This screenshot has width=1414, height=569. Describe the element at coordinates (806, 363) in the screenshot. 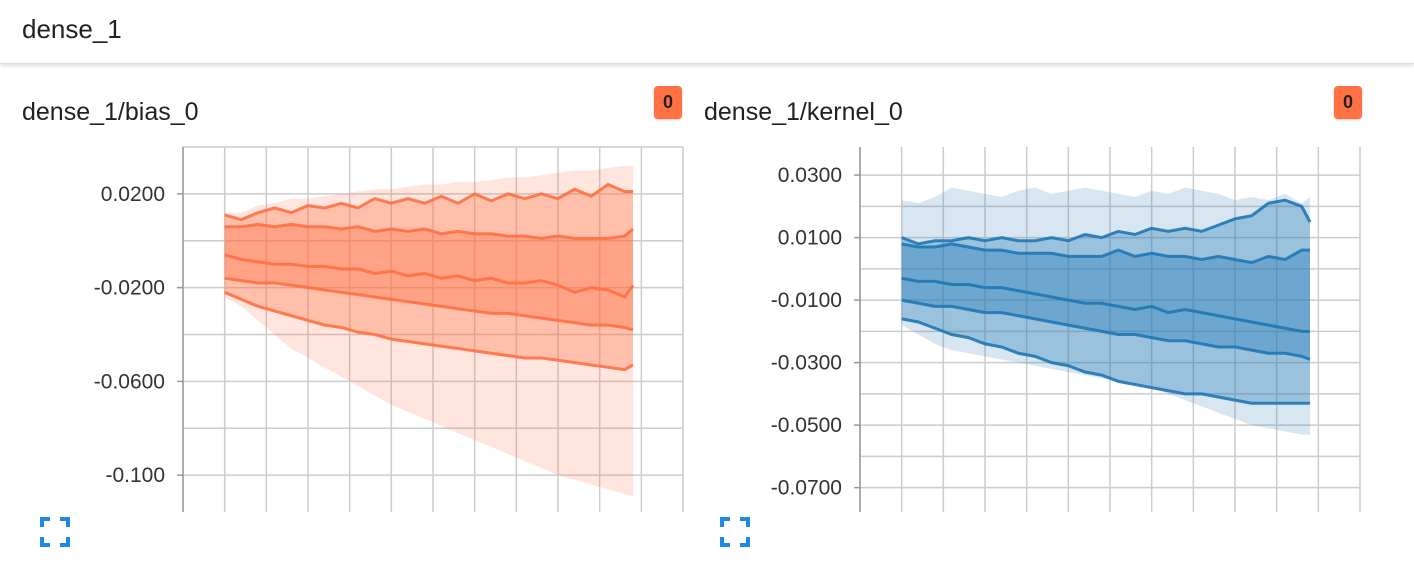

I see `y-tick-label: -0.0300` at that location.